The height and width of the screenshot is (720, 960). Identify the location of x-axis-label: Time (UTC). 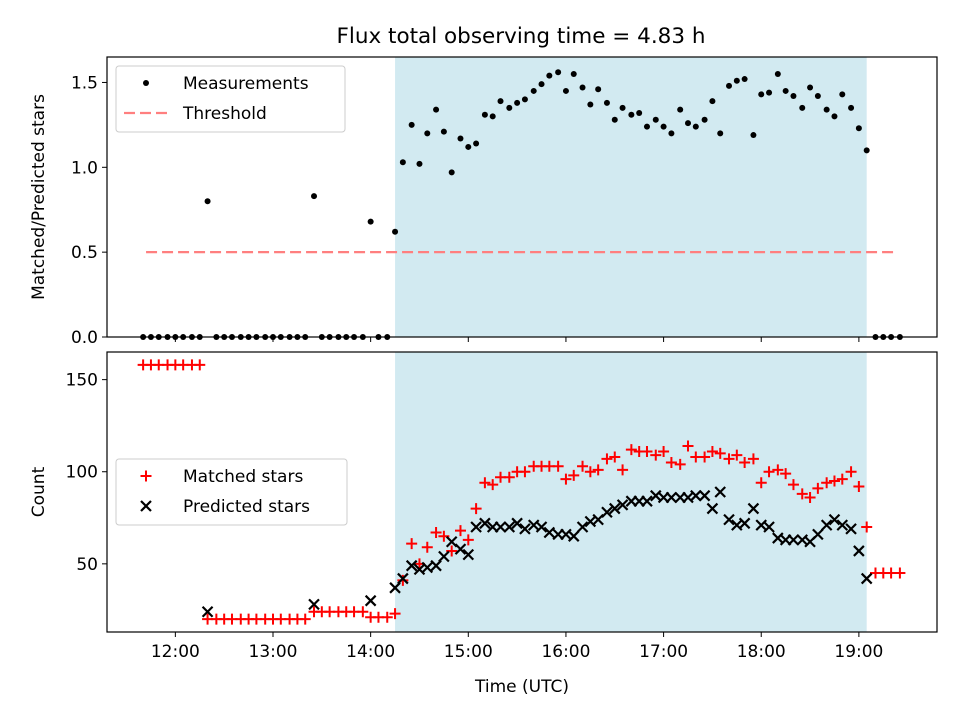
(521, 687).